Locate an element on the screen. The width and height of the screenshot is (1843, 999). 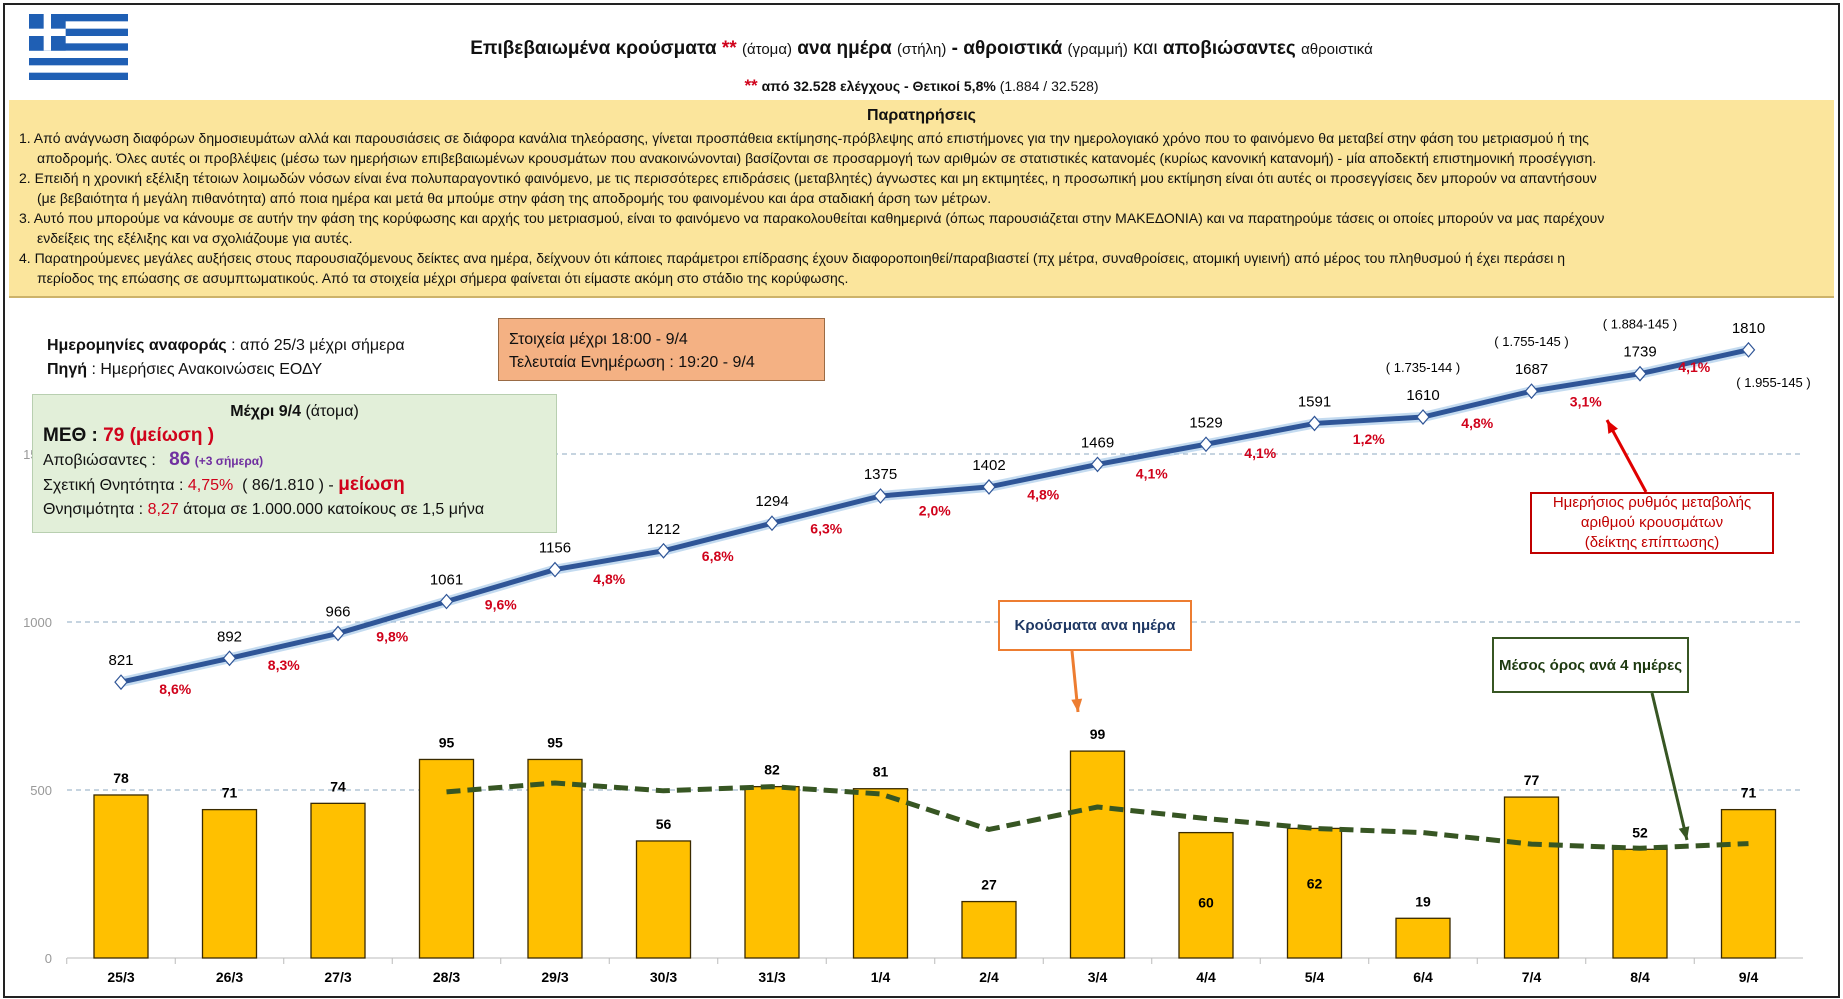
cumulative-label: 821 is located at coordinates (120, 660).